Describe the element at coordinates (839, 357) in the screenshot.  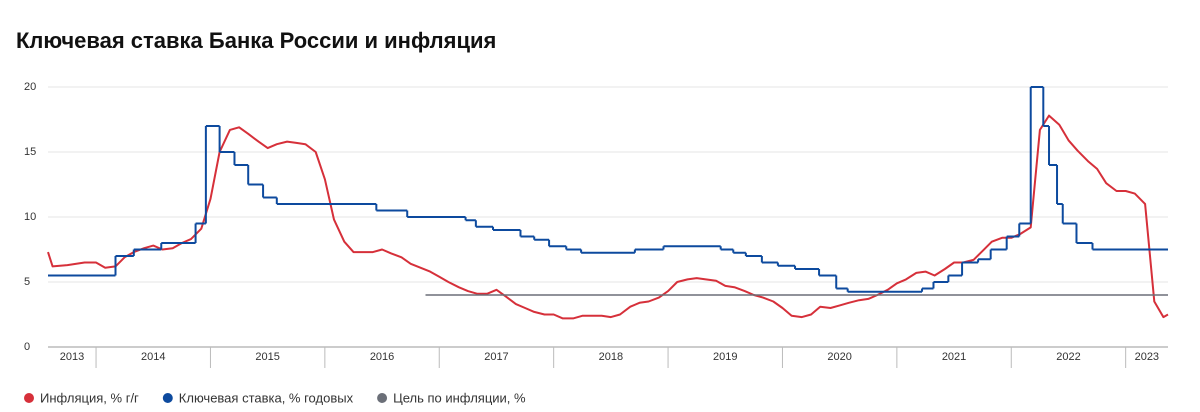
I see `x-tick-label: 2020` at that location.